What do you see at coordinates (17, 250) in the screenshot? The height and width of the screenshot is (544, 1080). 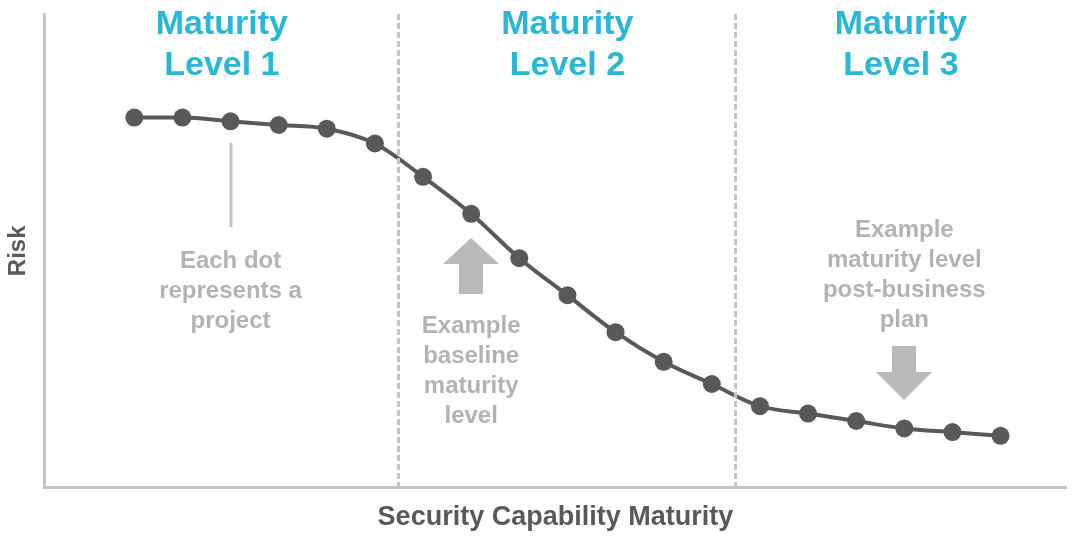 I see `y-axis-title: Risk` at bounding box center [17, 250].